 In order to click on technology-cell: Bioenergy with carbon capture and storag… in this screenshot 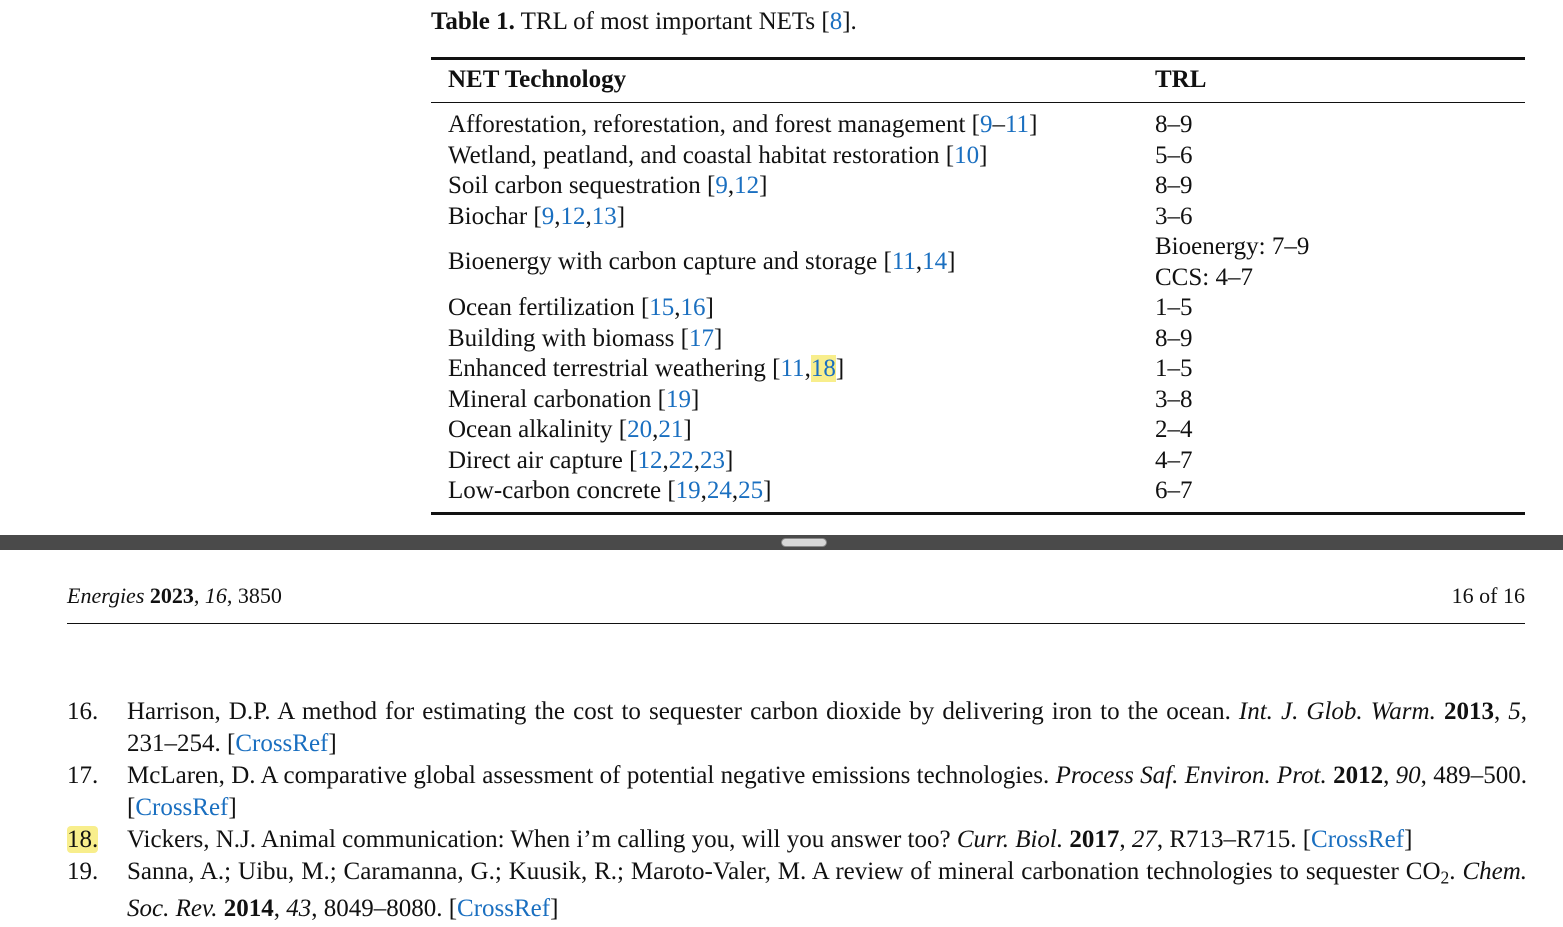, I will do `click(801, 262)`.